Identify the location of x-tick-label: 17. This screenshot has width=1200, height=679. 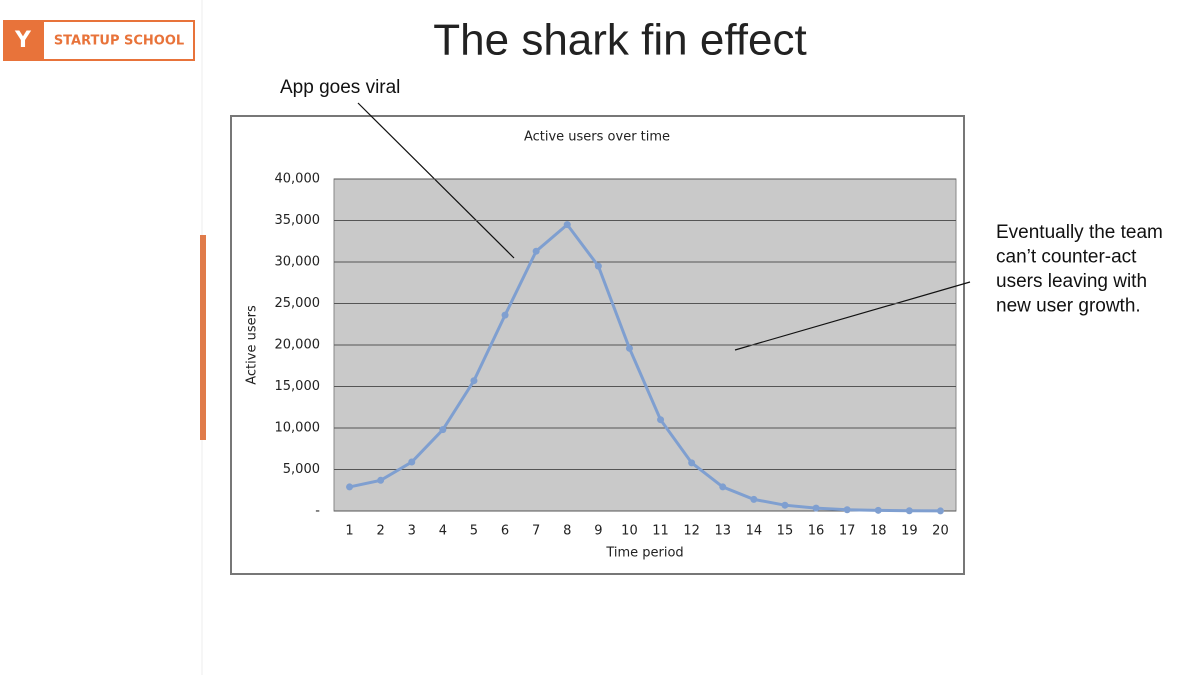
(847, 531).